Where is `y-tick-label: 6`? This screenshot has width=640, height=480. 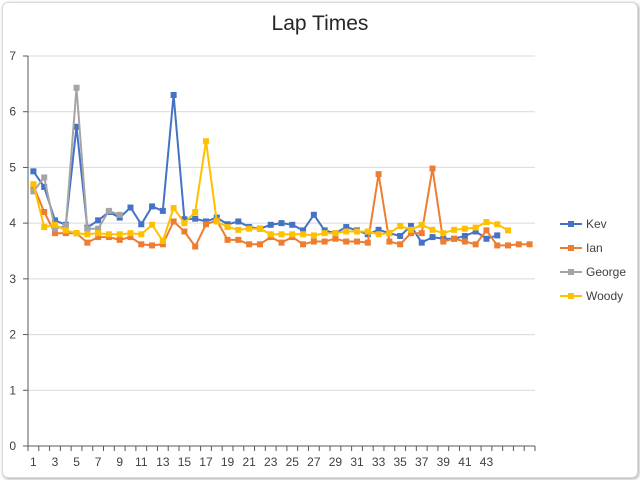 y-tick-label: 6 is located at coordinates (12, 112).